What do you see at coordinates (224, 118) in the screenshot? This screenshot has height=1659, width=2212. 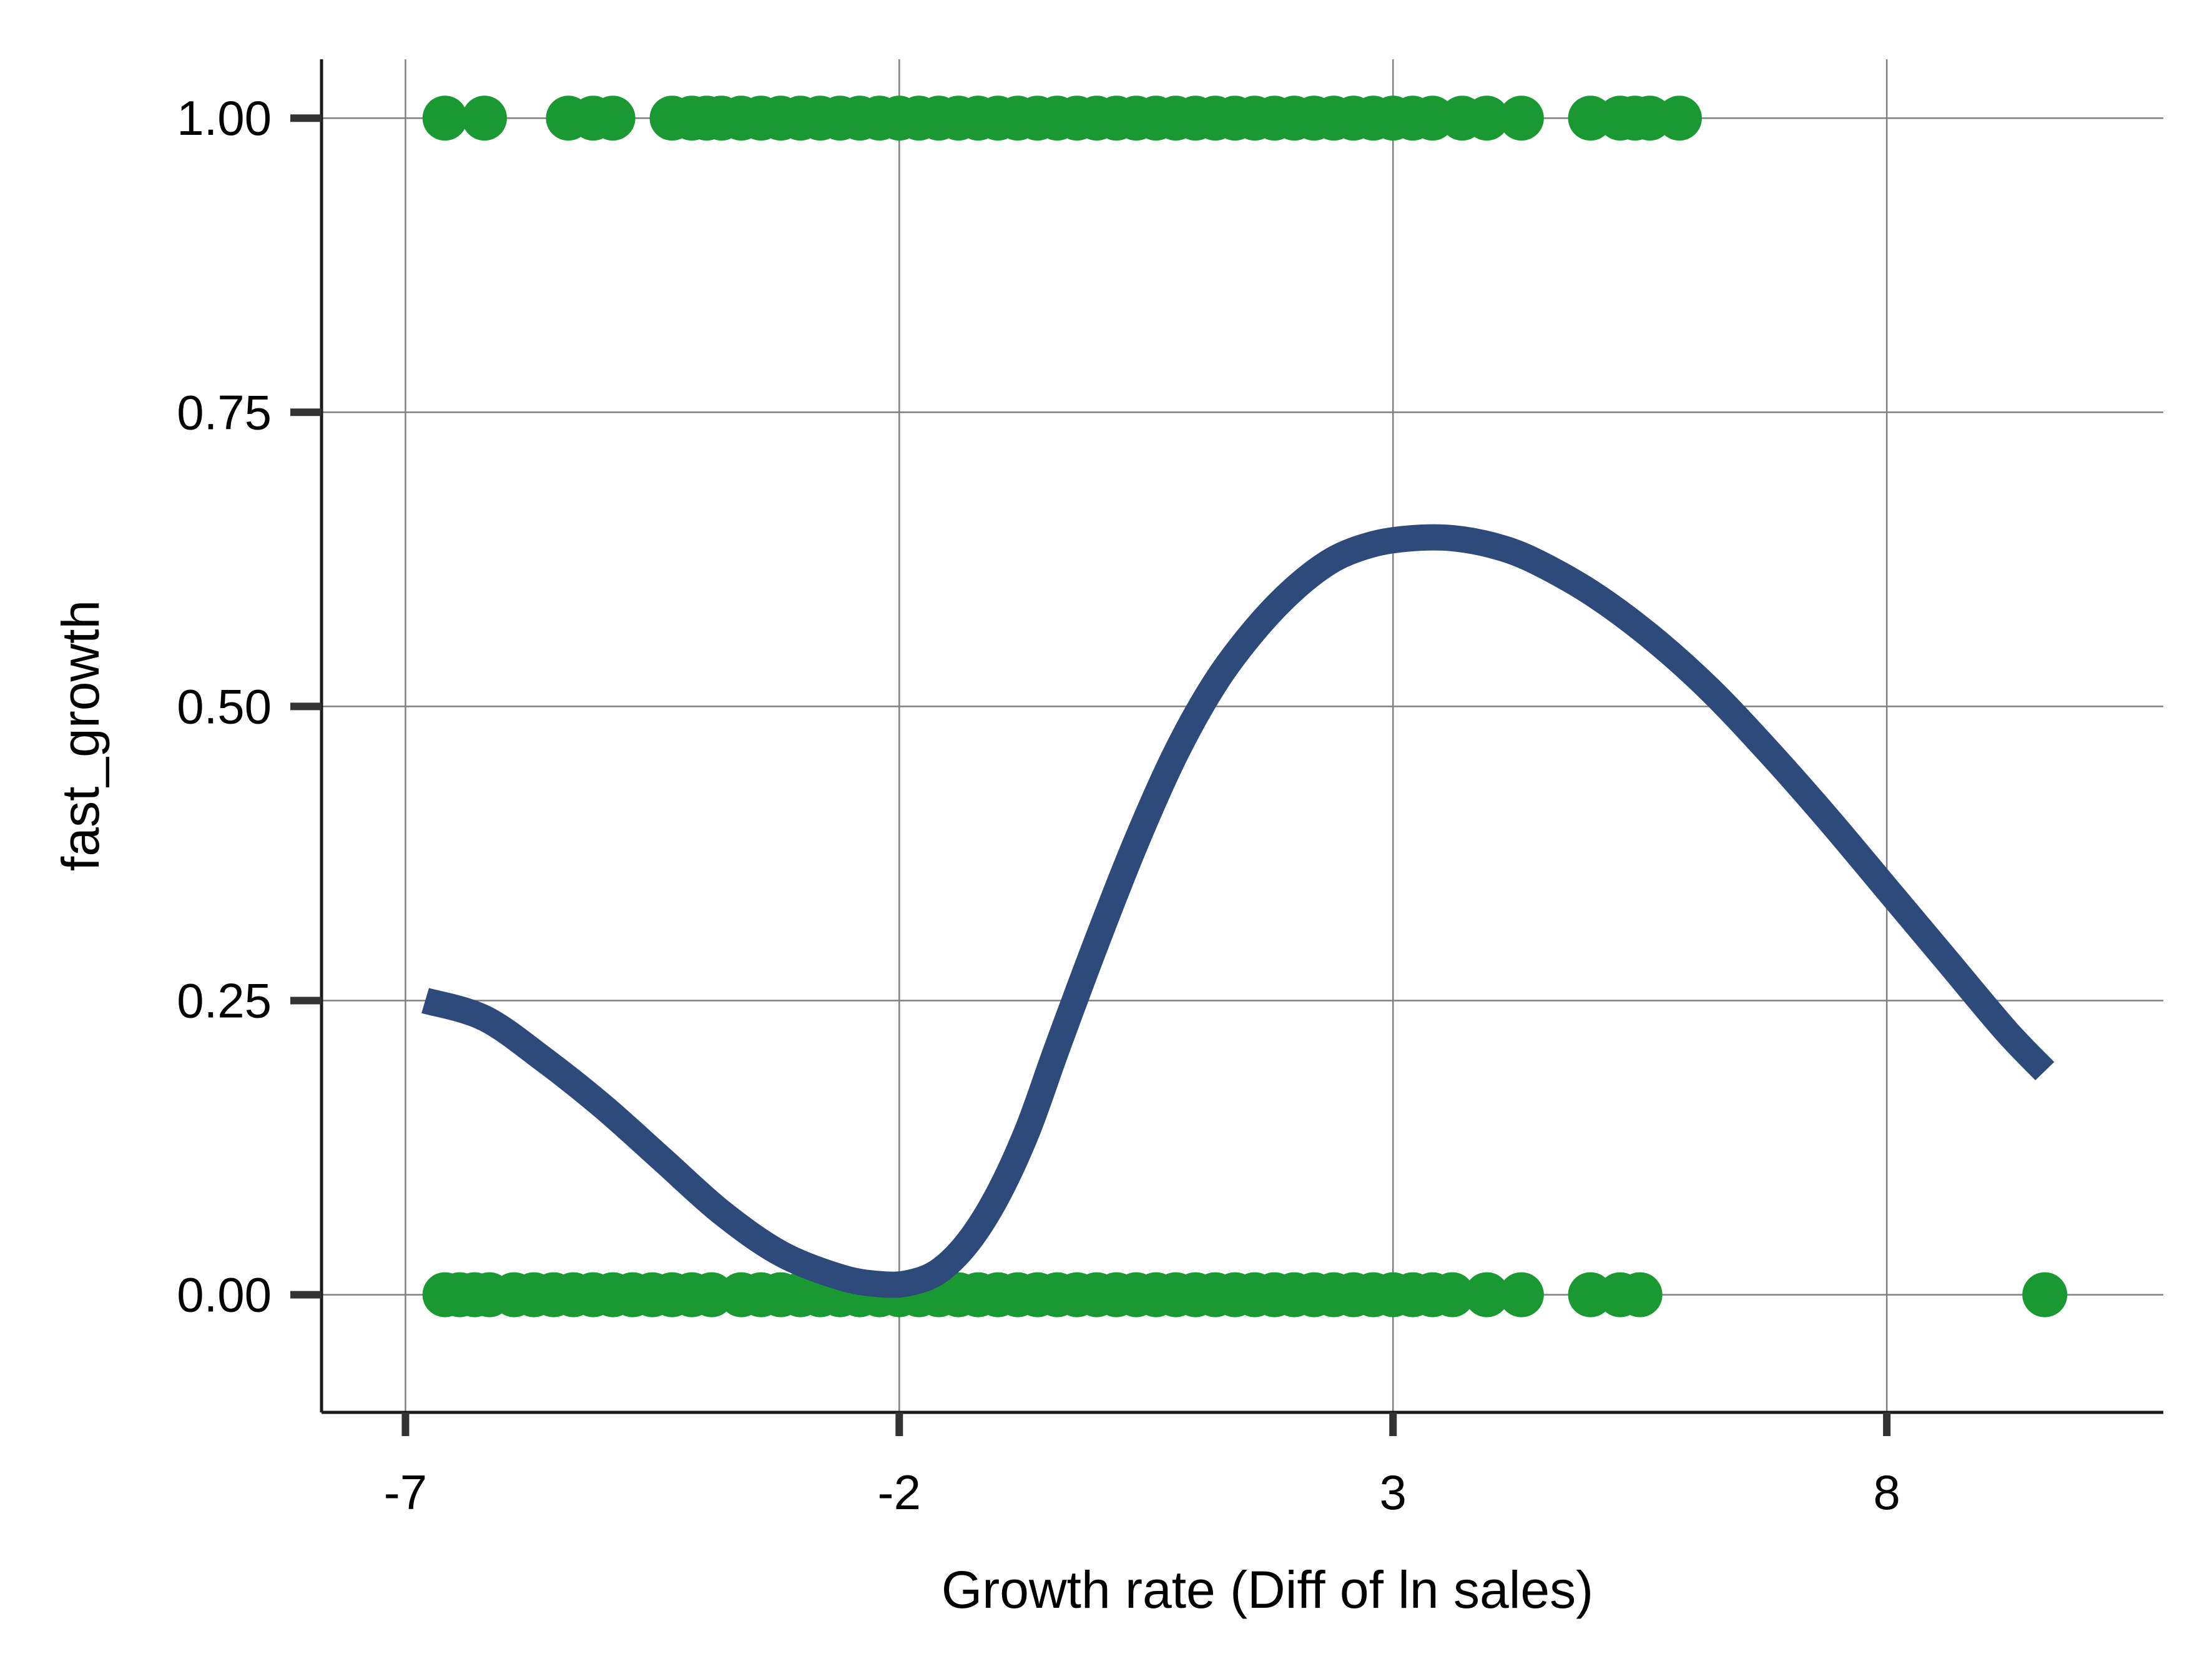 I see `y-tick-label-4: 1.00` at bounding box center [224, 118].